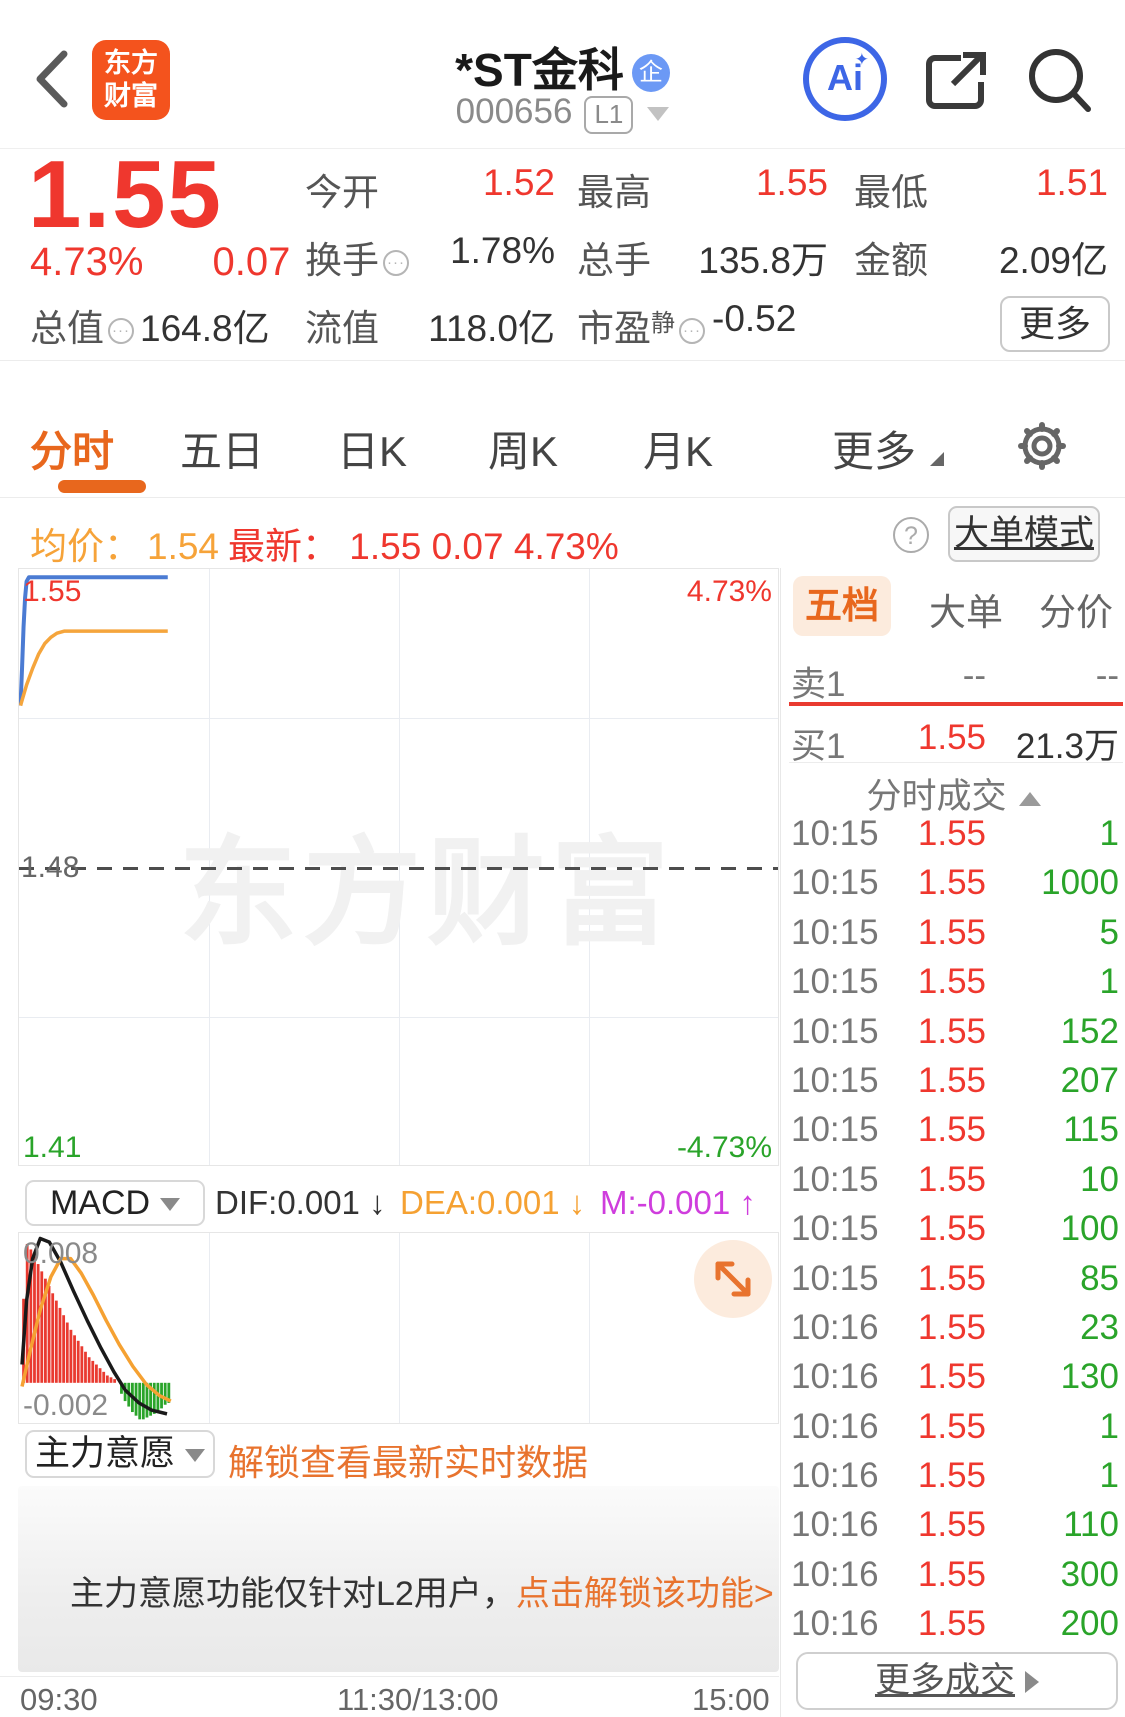 The width and height of the screenshot is (1125, 1717). I want to click on stock-name: *ST金科, so click(539, 70).